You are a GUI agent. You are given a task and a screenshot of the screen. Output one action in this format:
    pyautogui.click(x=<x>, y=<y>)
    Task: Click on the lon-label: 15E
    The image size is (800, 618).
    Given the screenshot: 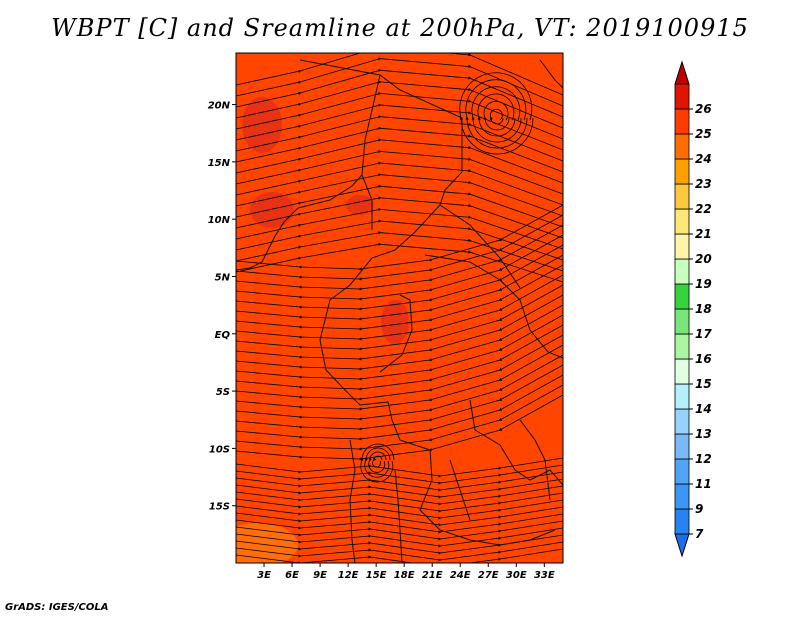 What is the action you would take?
    pyautogui.click(x=376, y=575)
    